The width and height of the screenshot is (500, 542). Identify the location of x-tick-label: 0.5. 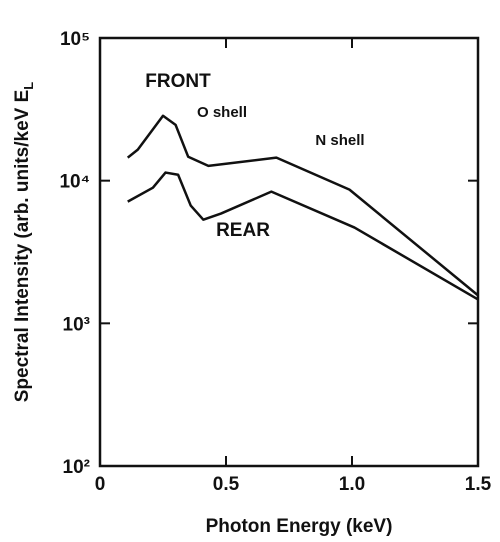
(226, 484).